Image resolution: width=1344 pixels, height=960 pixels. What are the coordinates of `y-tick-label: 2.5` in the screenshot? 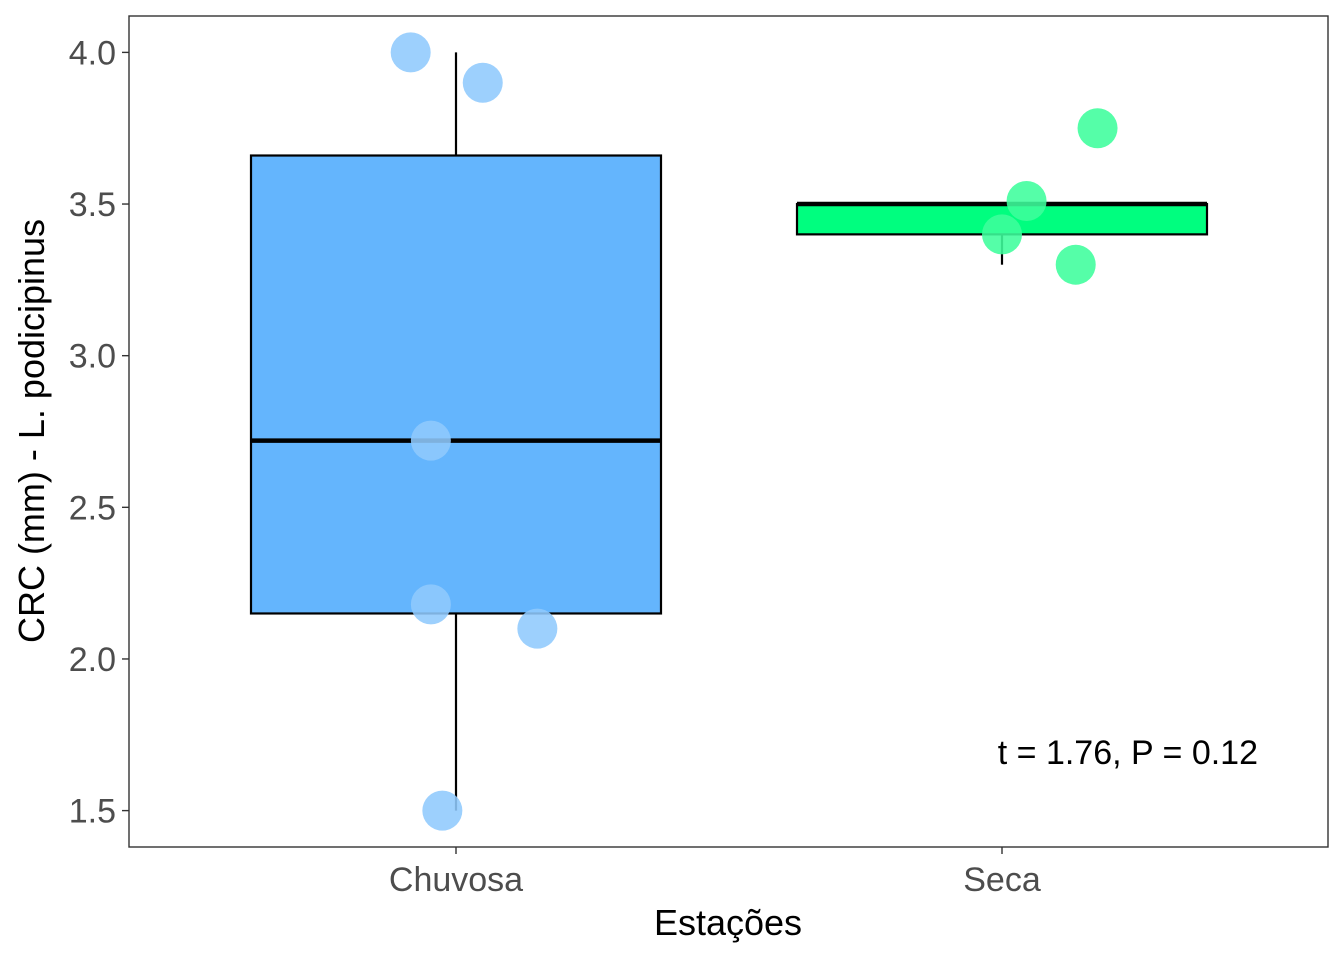 It's located at (92, 508).